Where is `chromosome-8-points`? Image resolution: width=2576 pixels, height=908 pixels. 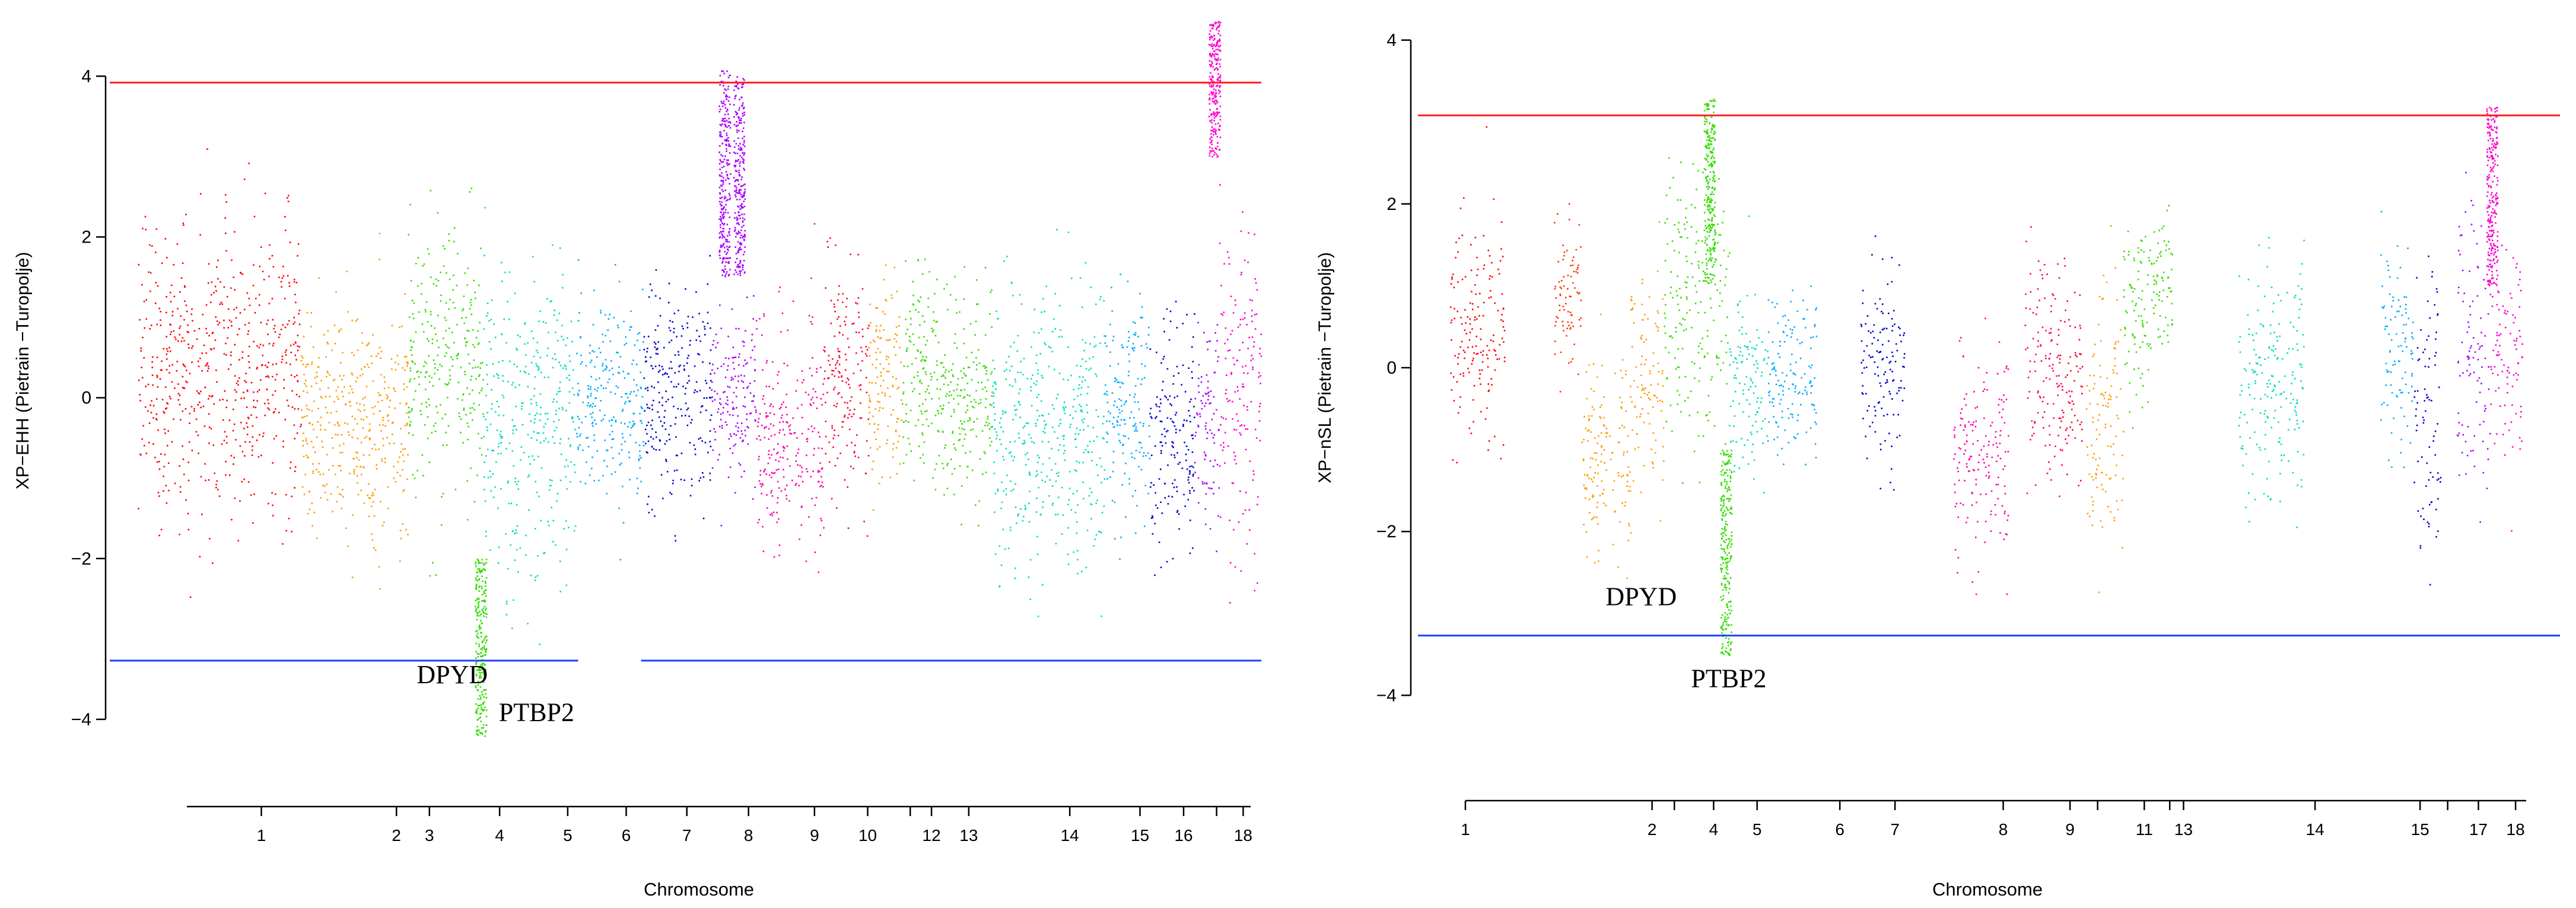
chromosome-8-points is located at coordinates (734, 380).